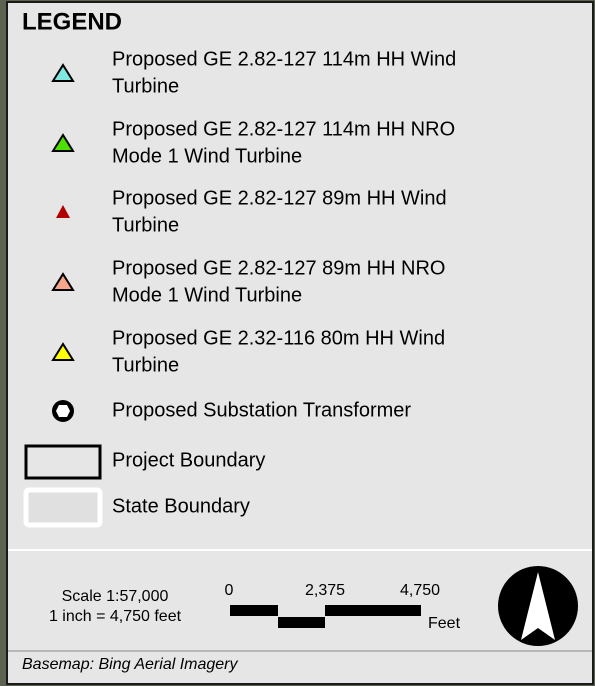 This screenshot has height=686, width=595. What do you see at coordinates (63, 462) in the screenshot?
I see `icon-project-boundary` at bounding box center [63, 462].